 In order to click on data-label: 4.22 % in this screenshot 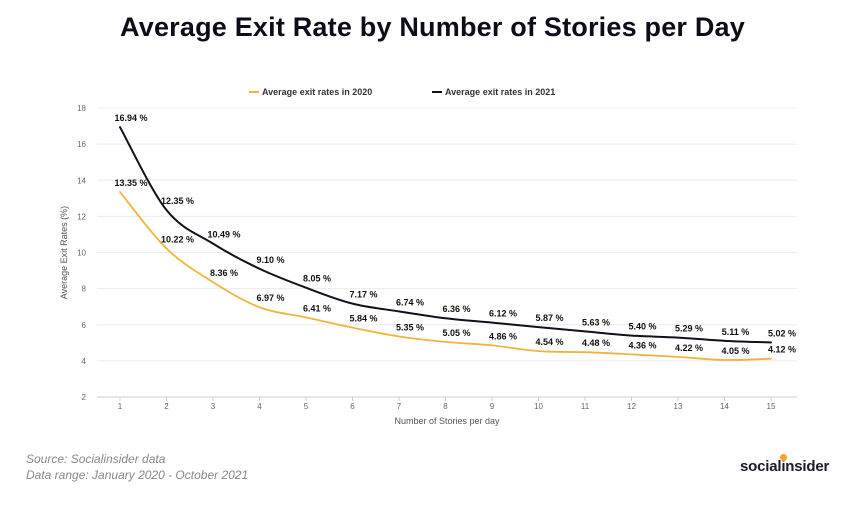, I will do `click(689, 348)`.